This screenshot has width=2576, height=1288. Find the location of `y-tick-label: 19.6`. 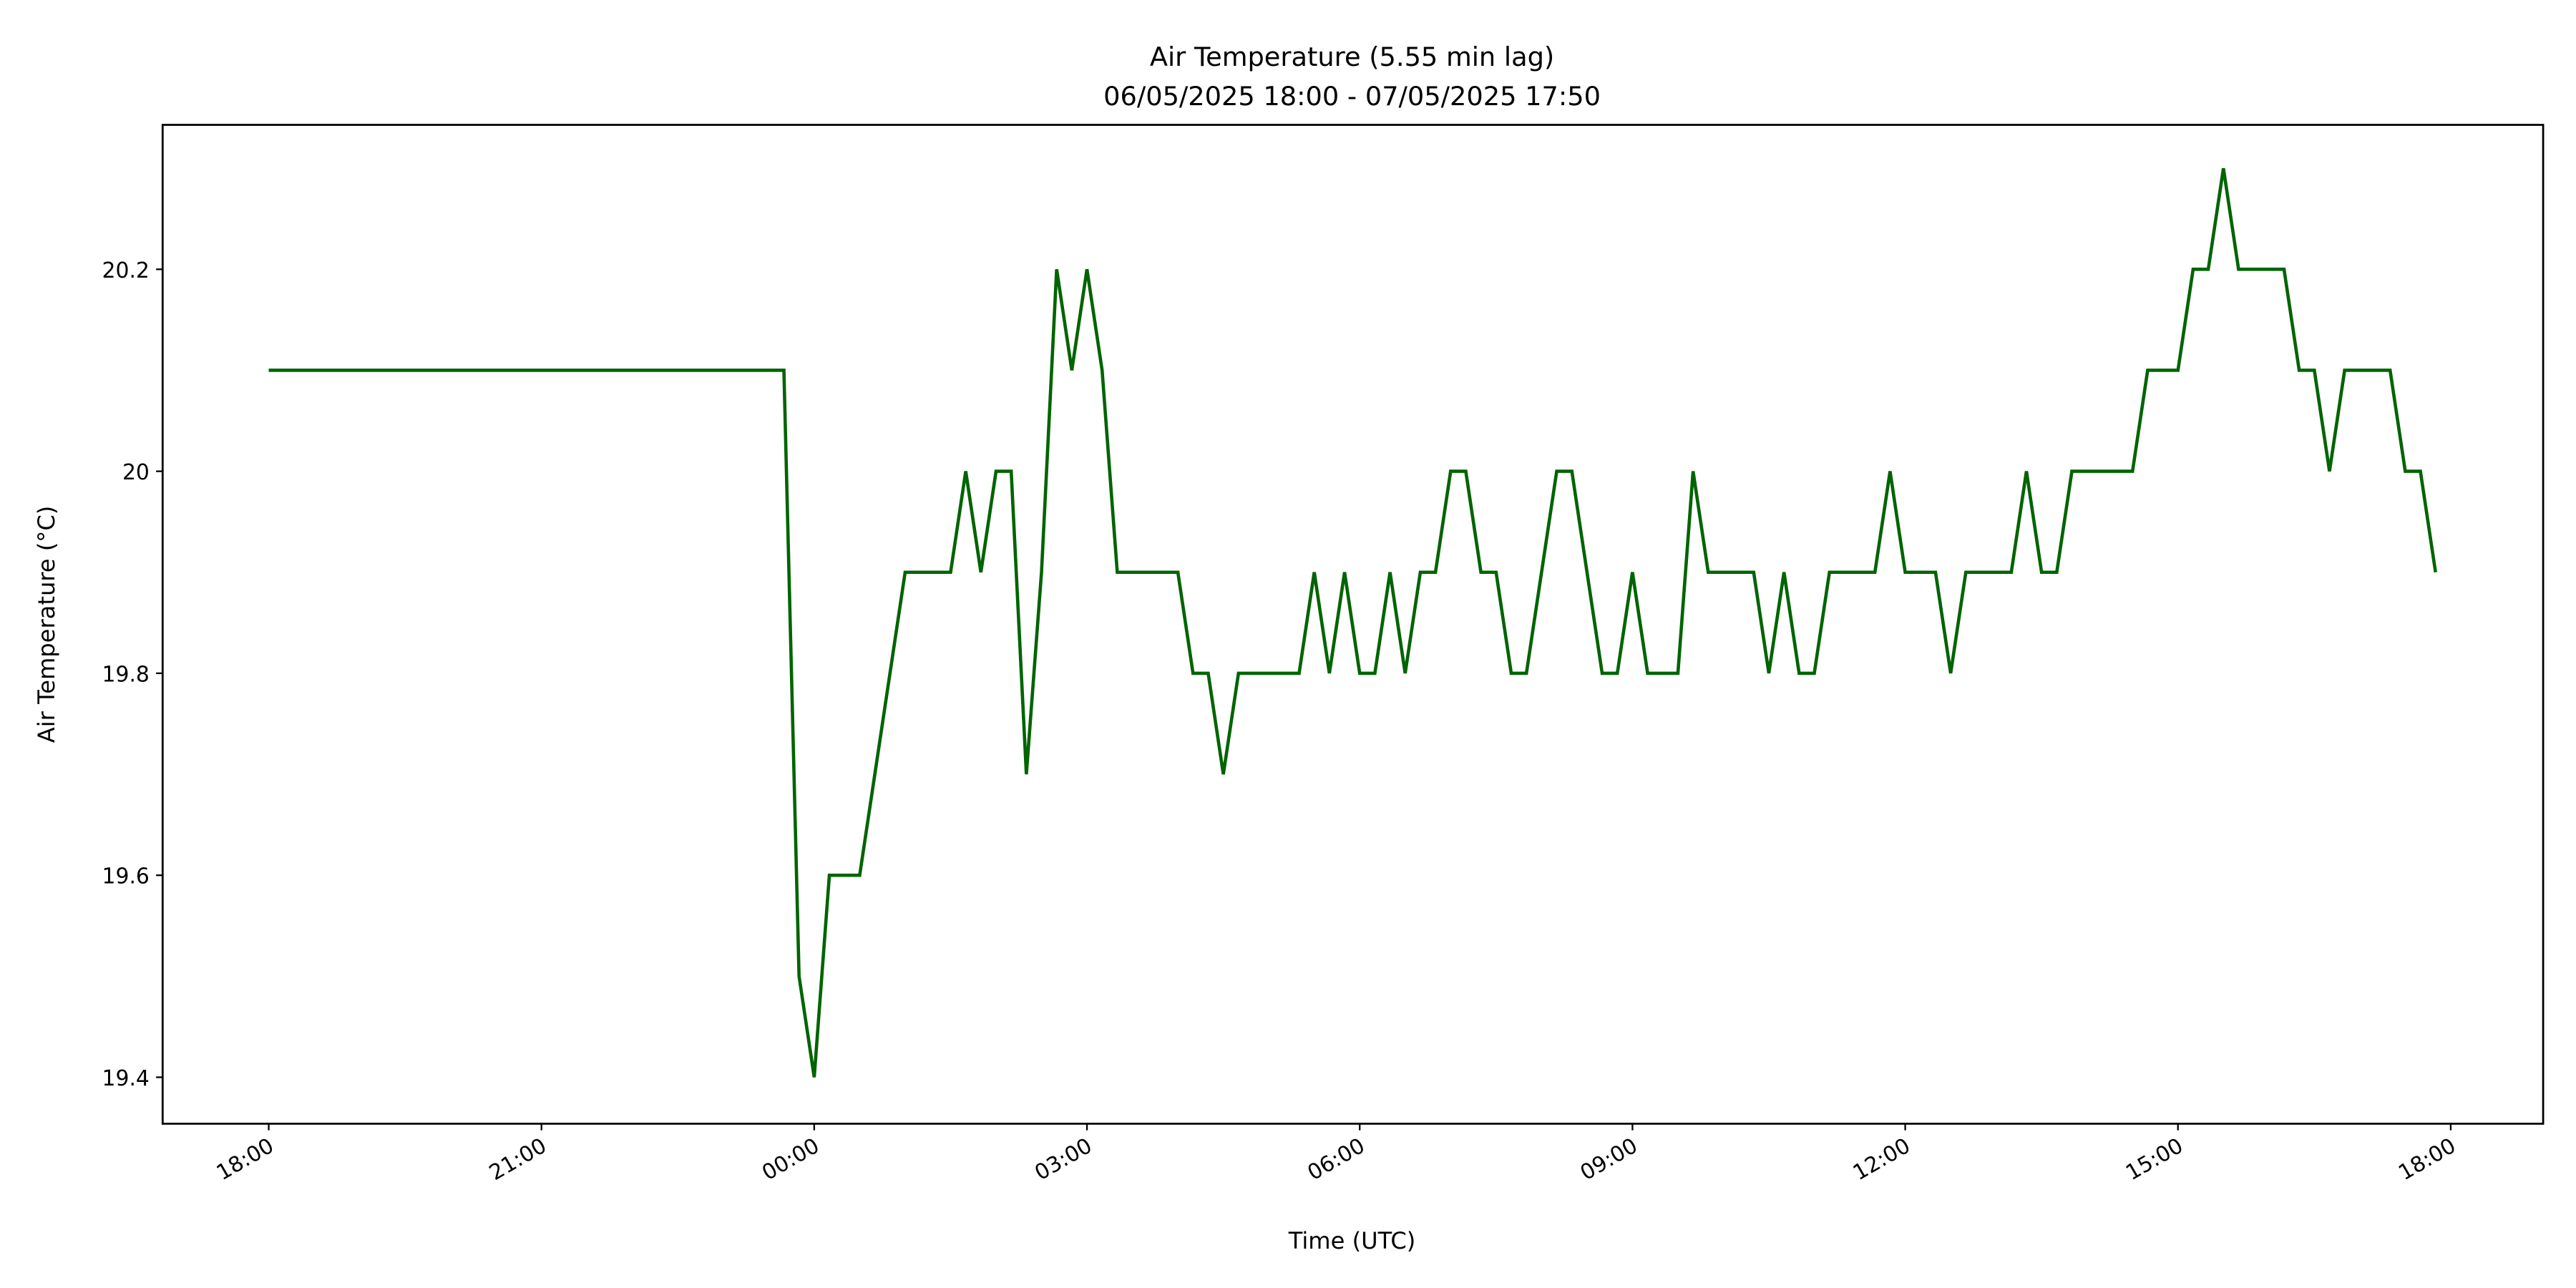

y-tick-label: 19.6 is located at coordinates (126, 876).